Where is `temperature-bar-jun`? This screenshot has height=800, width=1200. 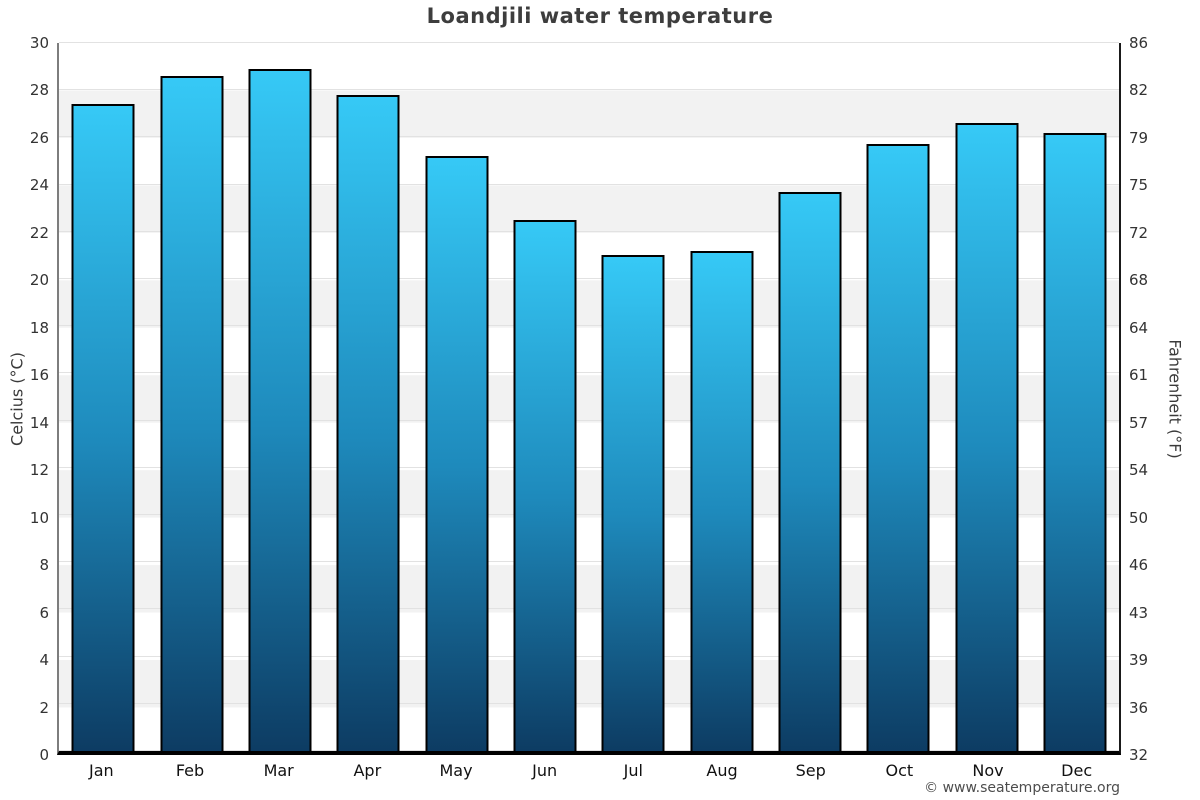
temperature-bar-jun is located at coordinates (545, 485).